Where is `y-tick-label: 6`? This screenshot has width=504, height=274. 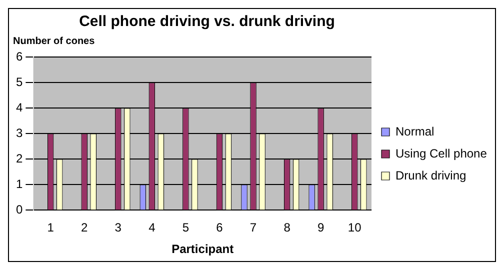 y-tick-label: 6 is located at coordinates (19, 57).